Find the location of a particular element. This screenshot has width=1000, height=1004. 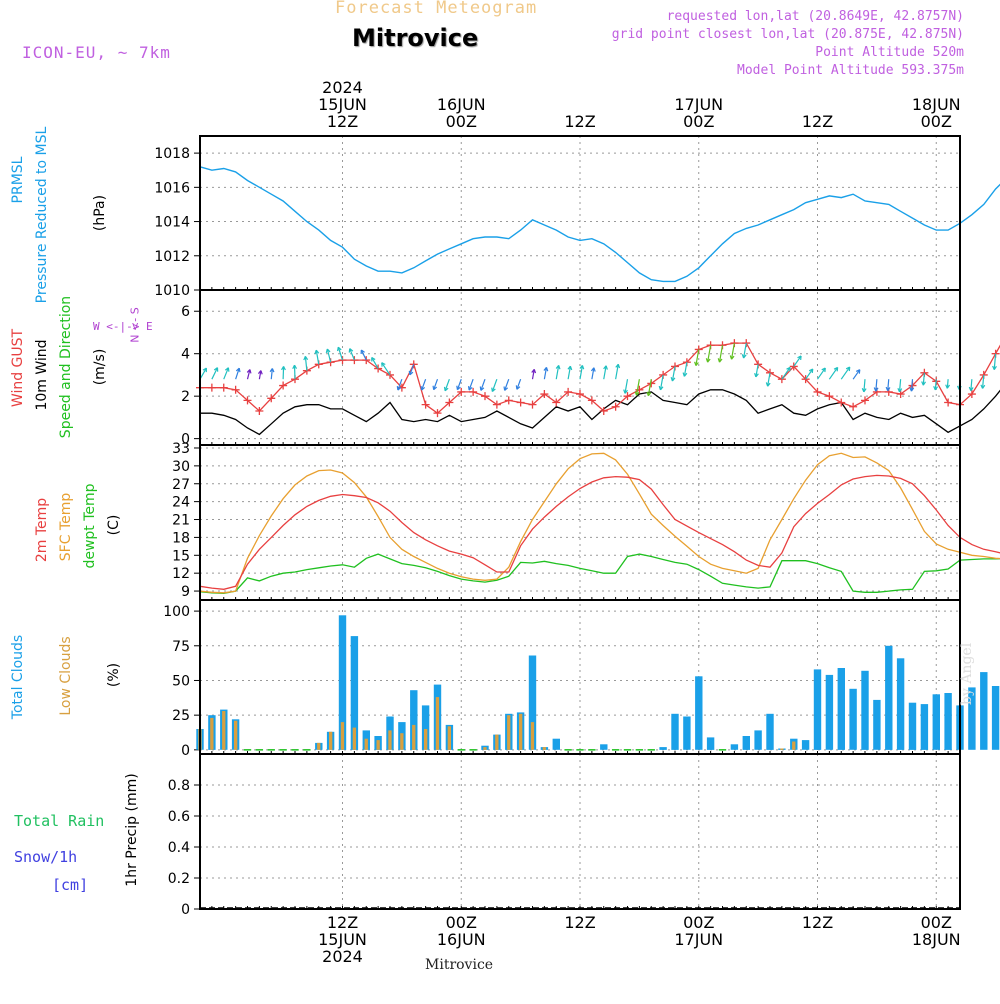

tsfc-label: SFC Temp is located at coordinates (66, 527).